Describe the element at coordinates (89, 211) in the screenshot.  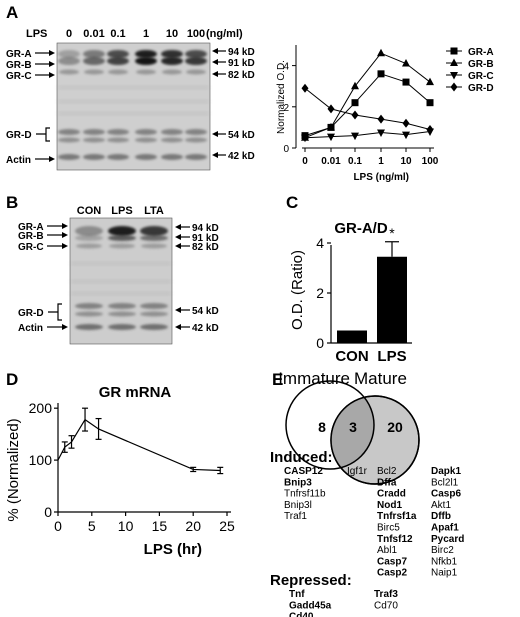
I see `blot-b-lane-label: CON` at that location.